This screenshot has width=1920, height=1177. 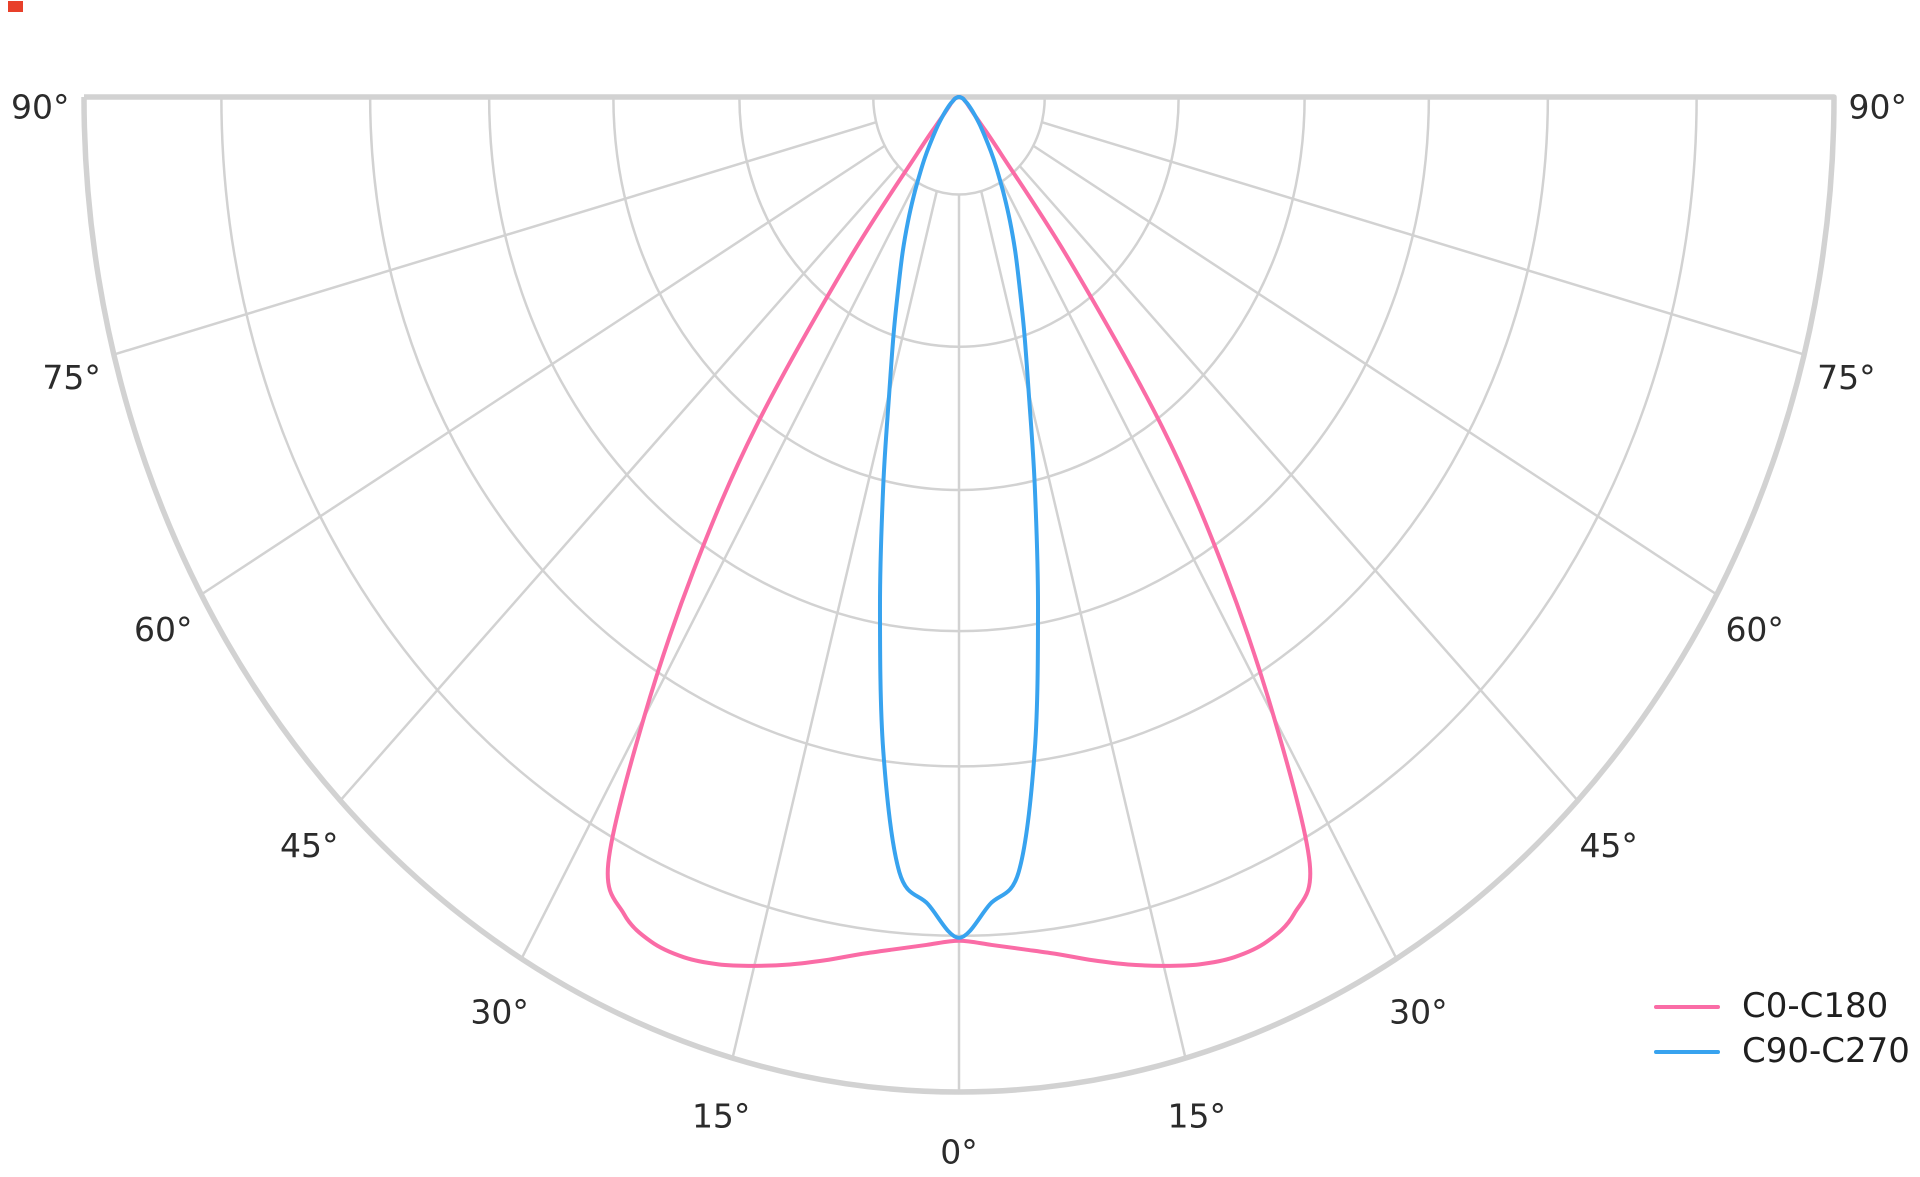 I want to click on angle-label-right-60: 60°, so click(x=1754, y=629).